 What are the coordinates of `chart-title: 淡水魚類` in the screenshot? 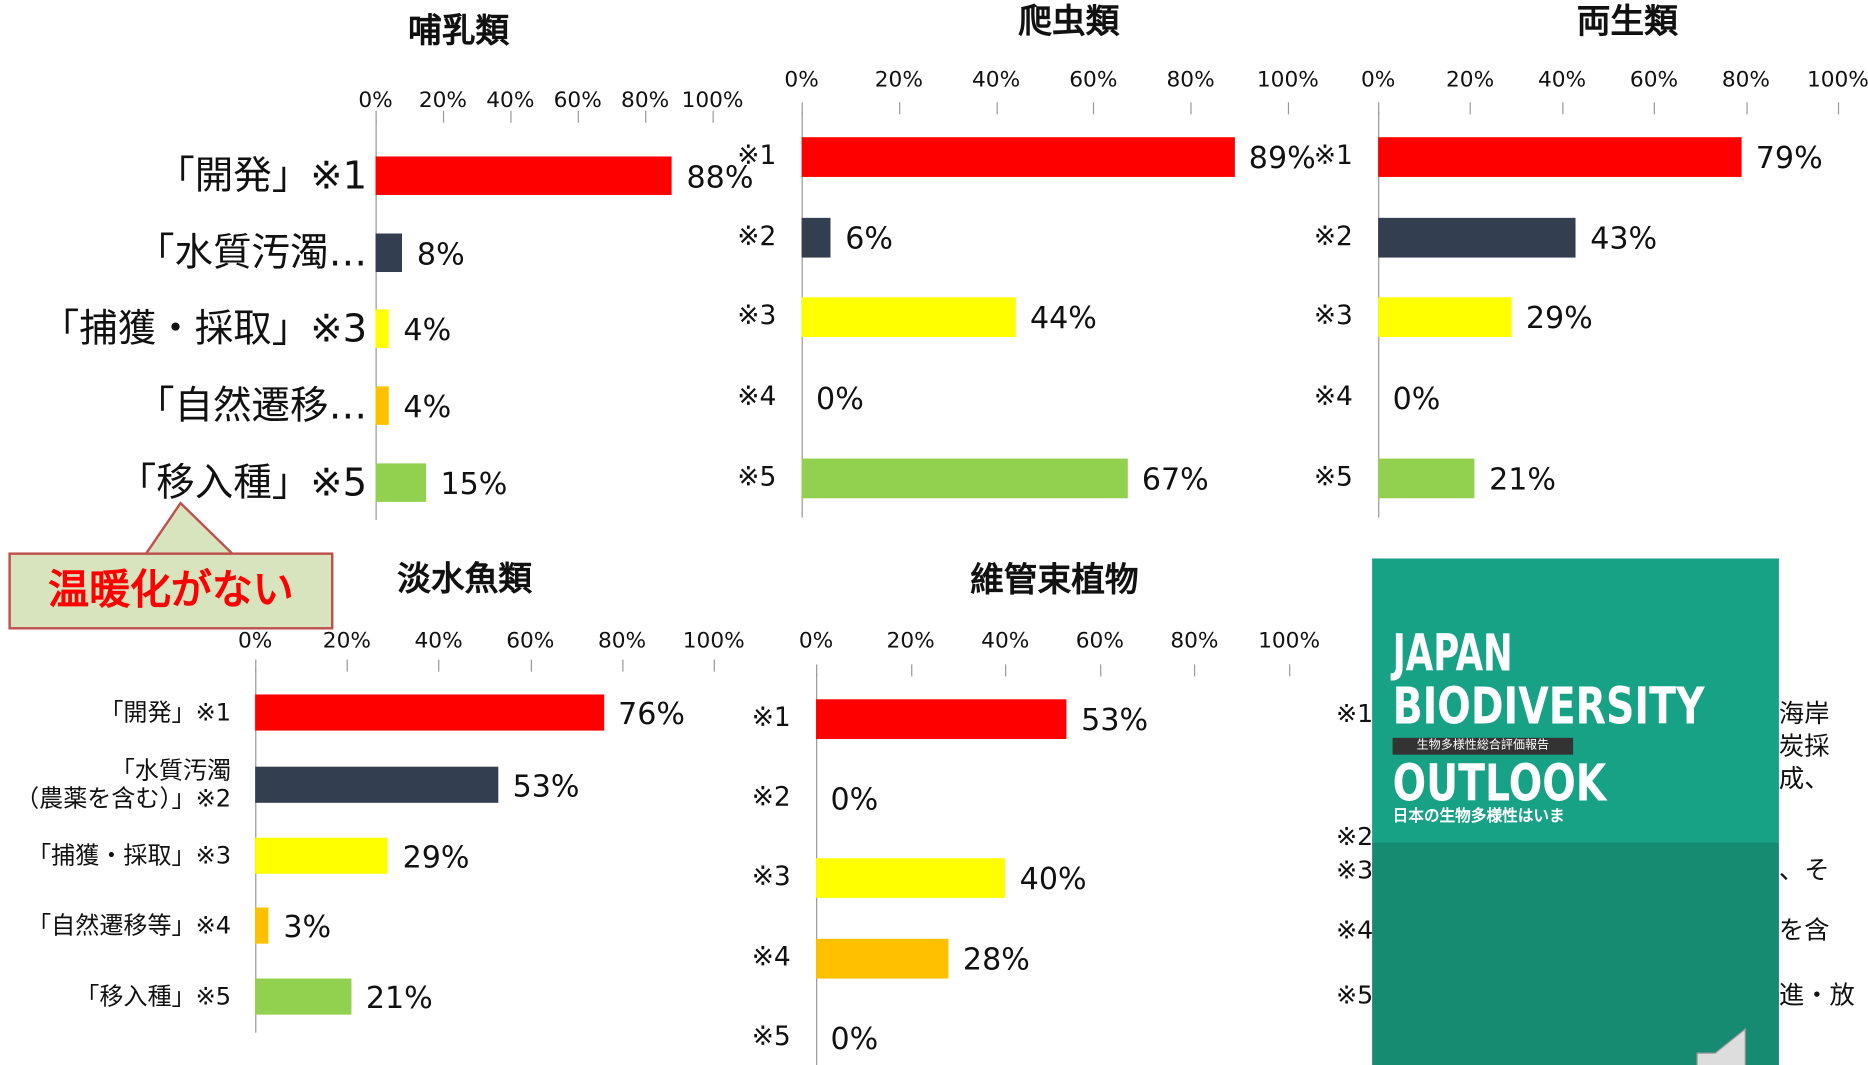 It's located at (465, 578).